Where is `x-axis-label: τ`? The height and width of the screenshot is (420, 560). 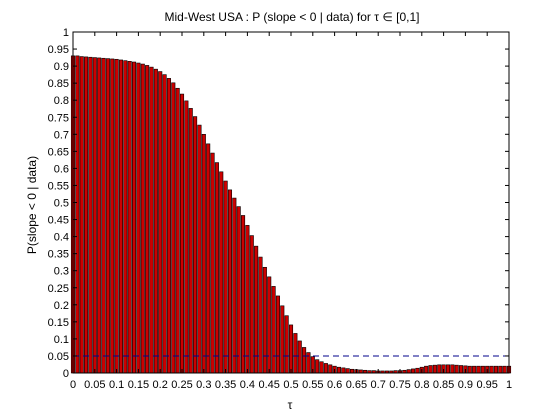
x-axis-label: τ is located at coordinates (290, 405).